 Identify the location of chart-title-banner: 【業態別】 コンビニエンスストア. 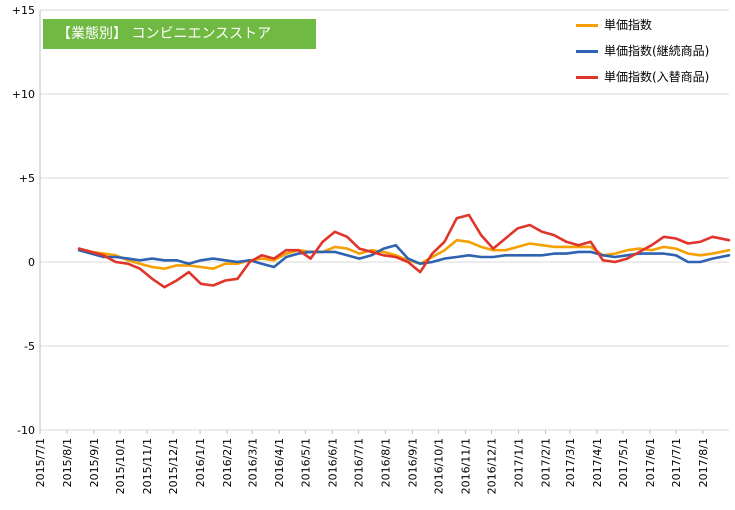
(179, 34).